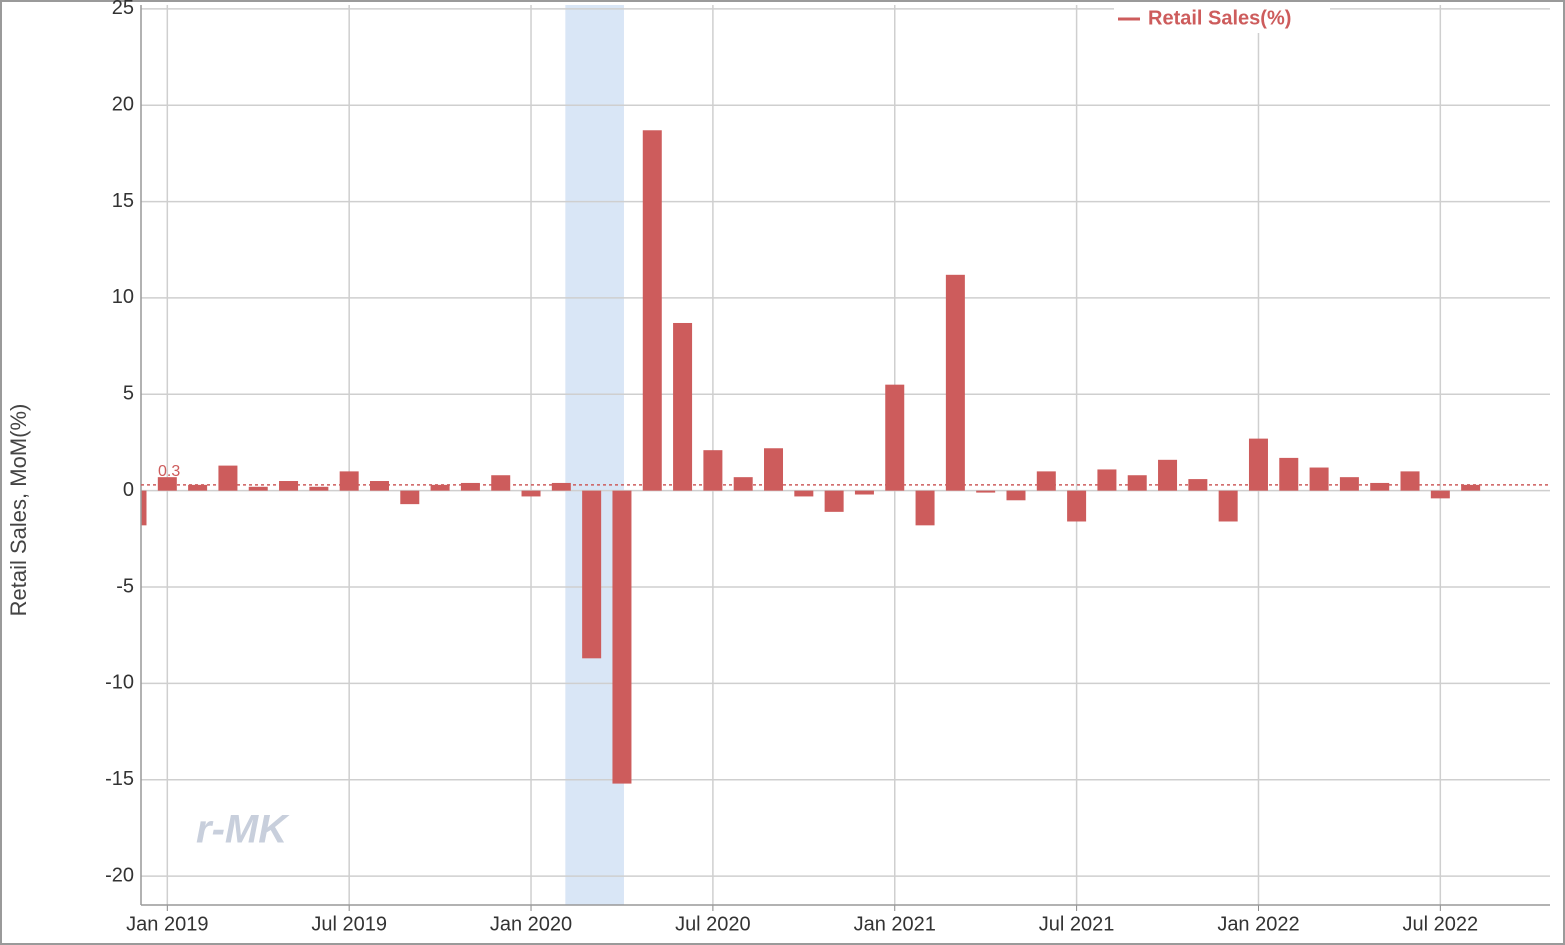 The image size is (1565, 945). Describe the element at coordinates (123, 9) in the screenshot. I see `y-tick-label: 25` at that location.